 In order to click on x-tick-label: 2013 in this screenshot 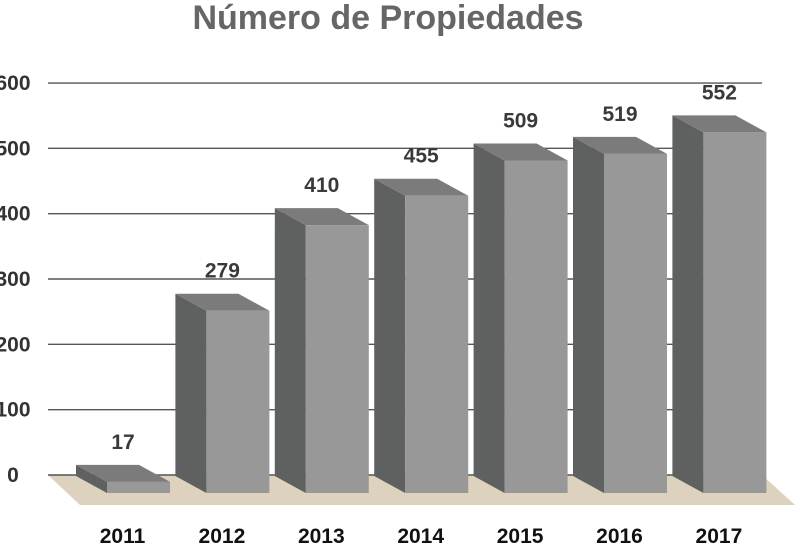, I will do `click(321, 535)`.